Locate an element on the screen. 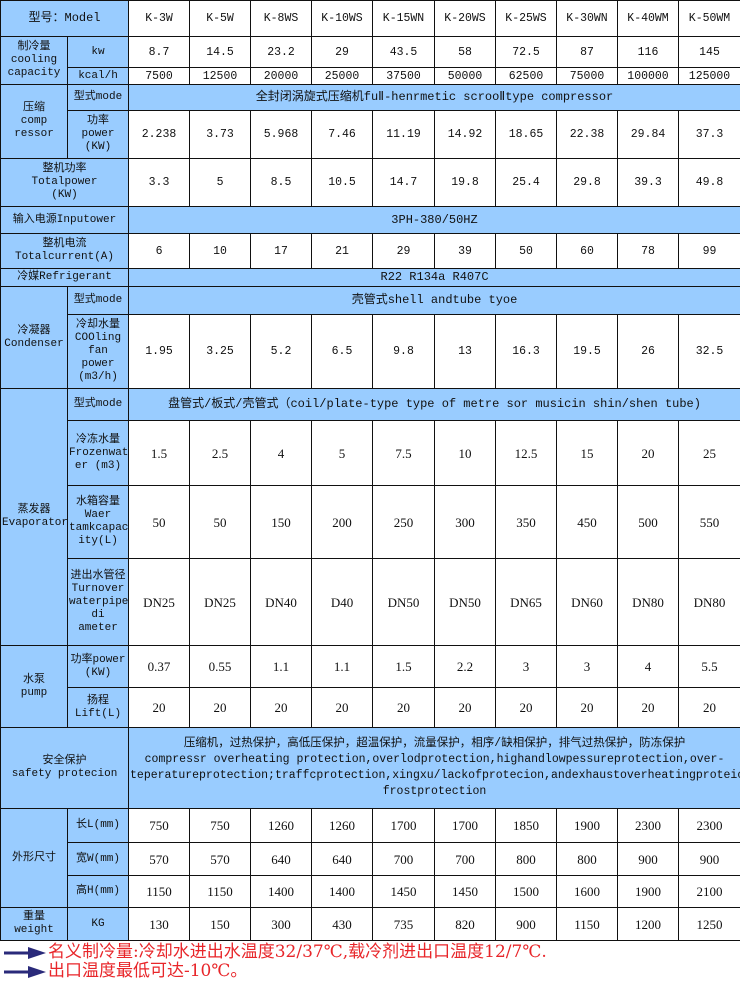 The width and height of the screenshot is (740, 981). cell-value: 1850 is located at coordinates (526, 825).